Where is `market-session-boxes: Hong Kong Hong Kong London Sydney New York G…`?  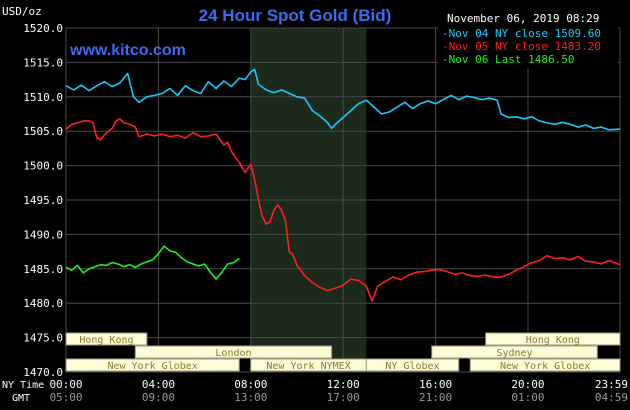 market-session-boxes: Hong Kong Hong Kong London Sydney New York G… is located at coordinates (343, 352).